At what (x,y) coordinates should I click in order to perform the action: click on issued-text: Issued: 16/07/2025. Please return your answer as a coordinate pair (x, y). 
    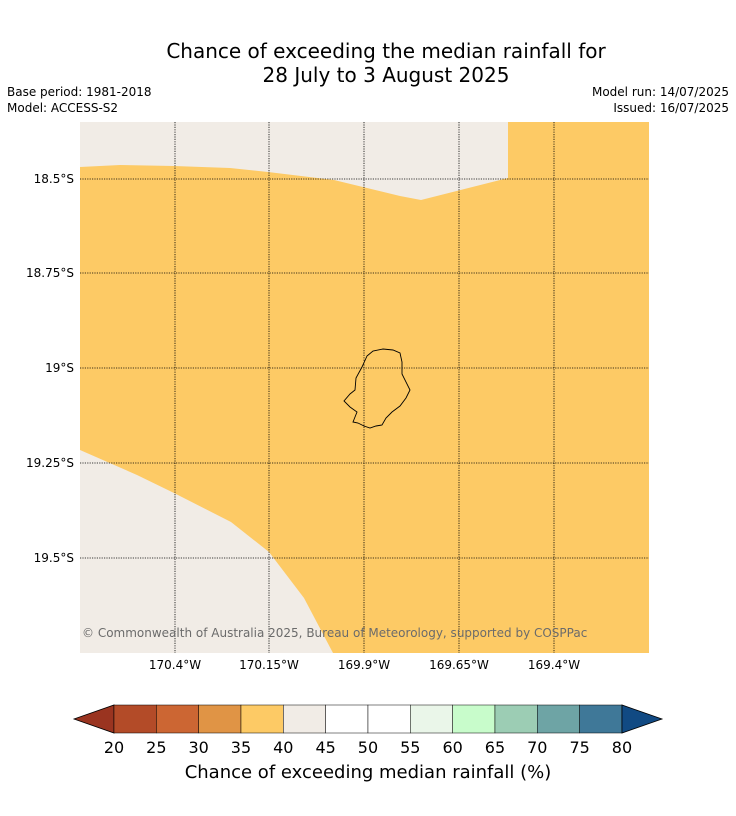
    Looking at the image, I should click on (671, 108).